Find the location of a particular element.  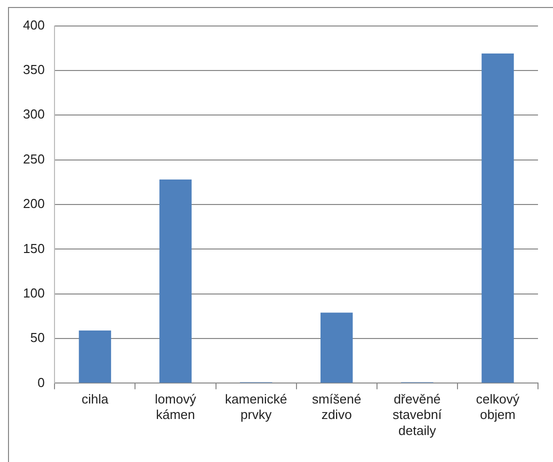

y-tick-label: 350 is located at coordinates (33, 70).